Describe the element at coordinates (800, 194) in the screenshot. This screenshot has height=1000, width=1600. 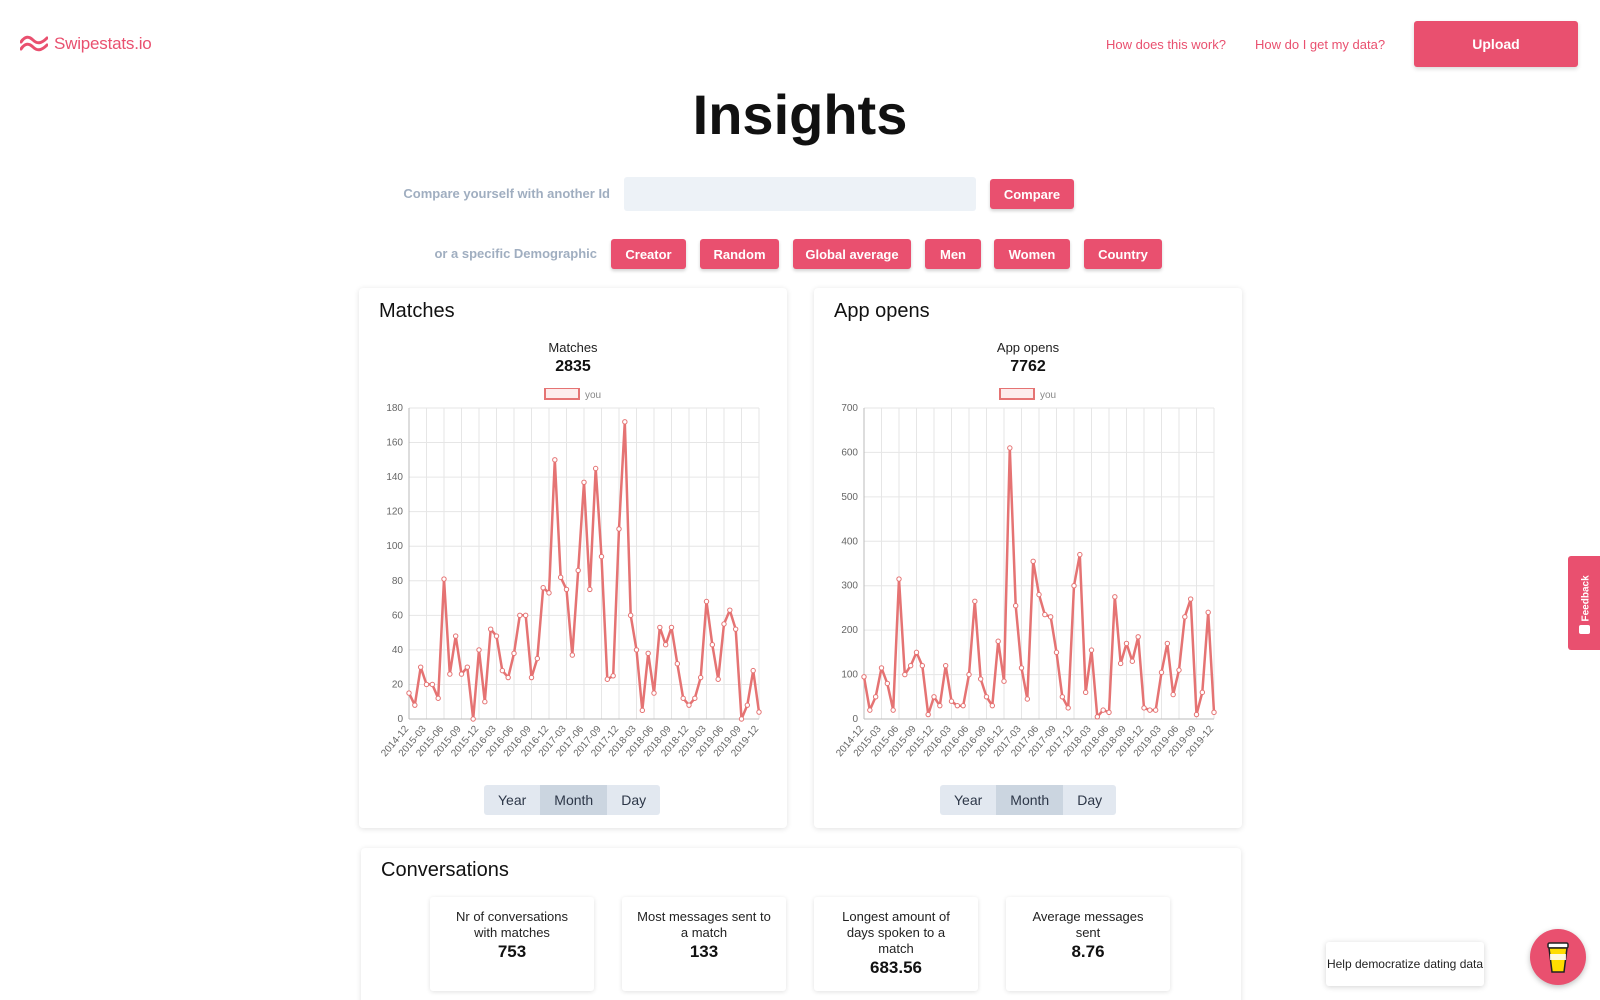
I see `compare-id-input` at that location.